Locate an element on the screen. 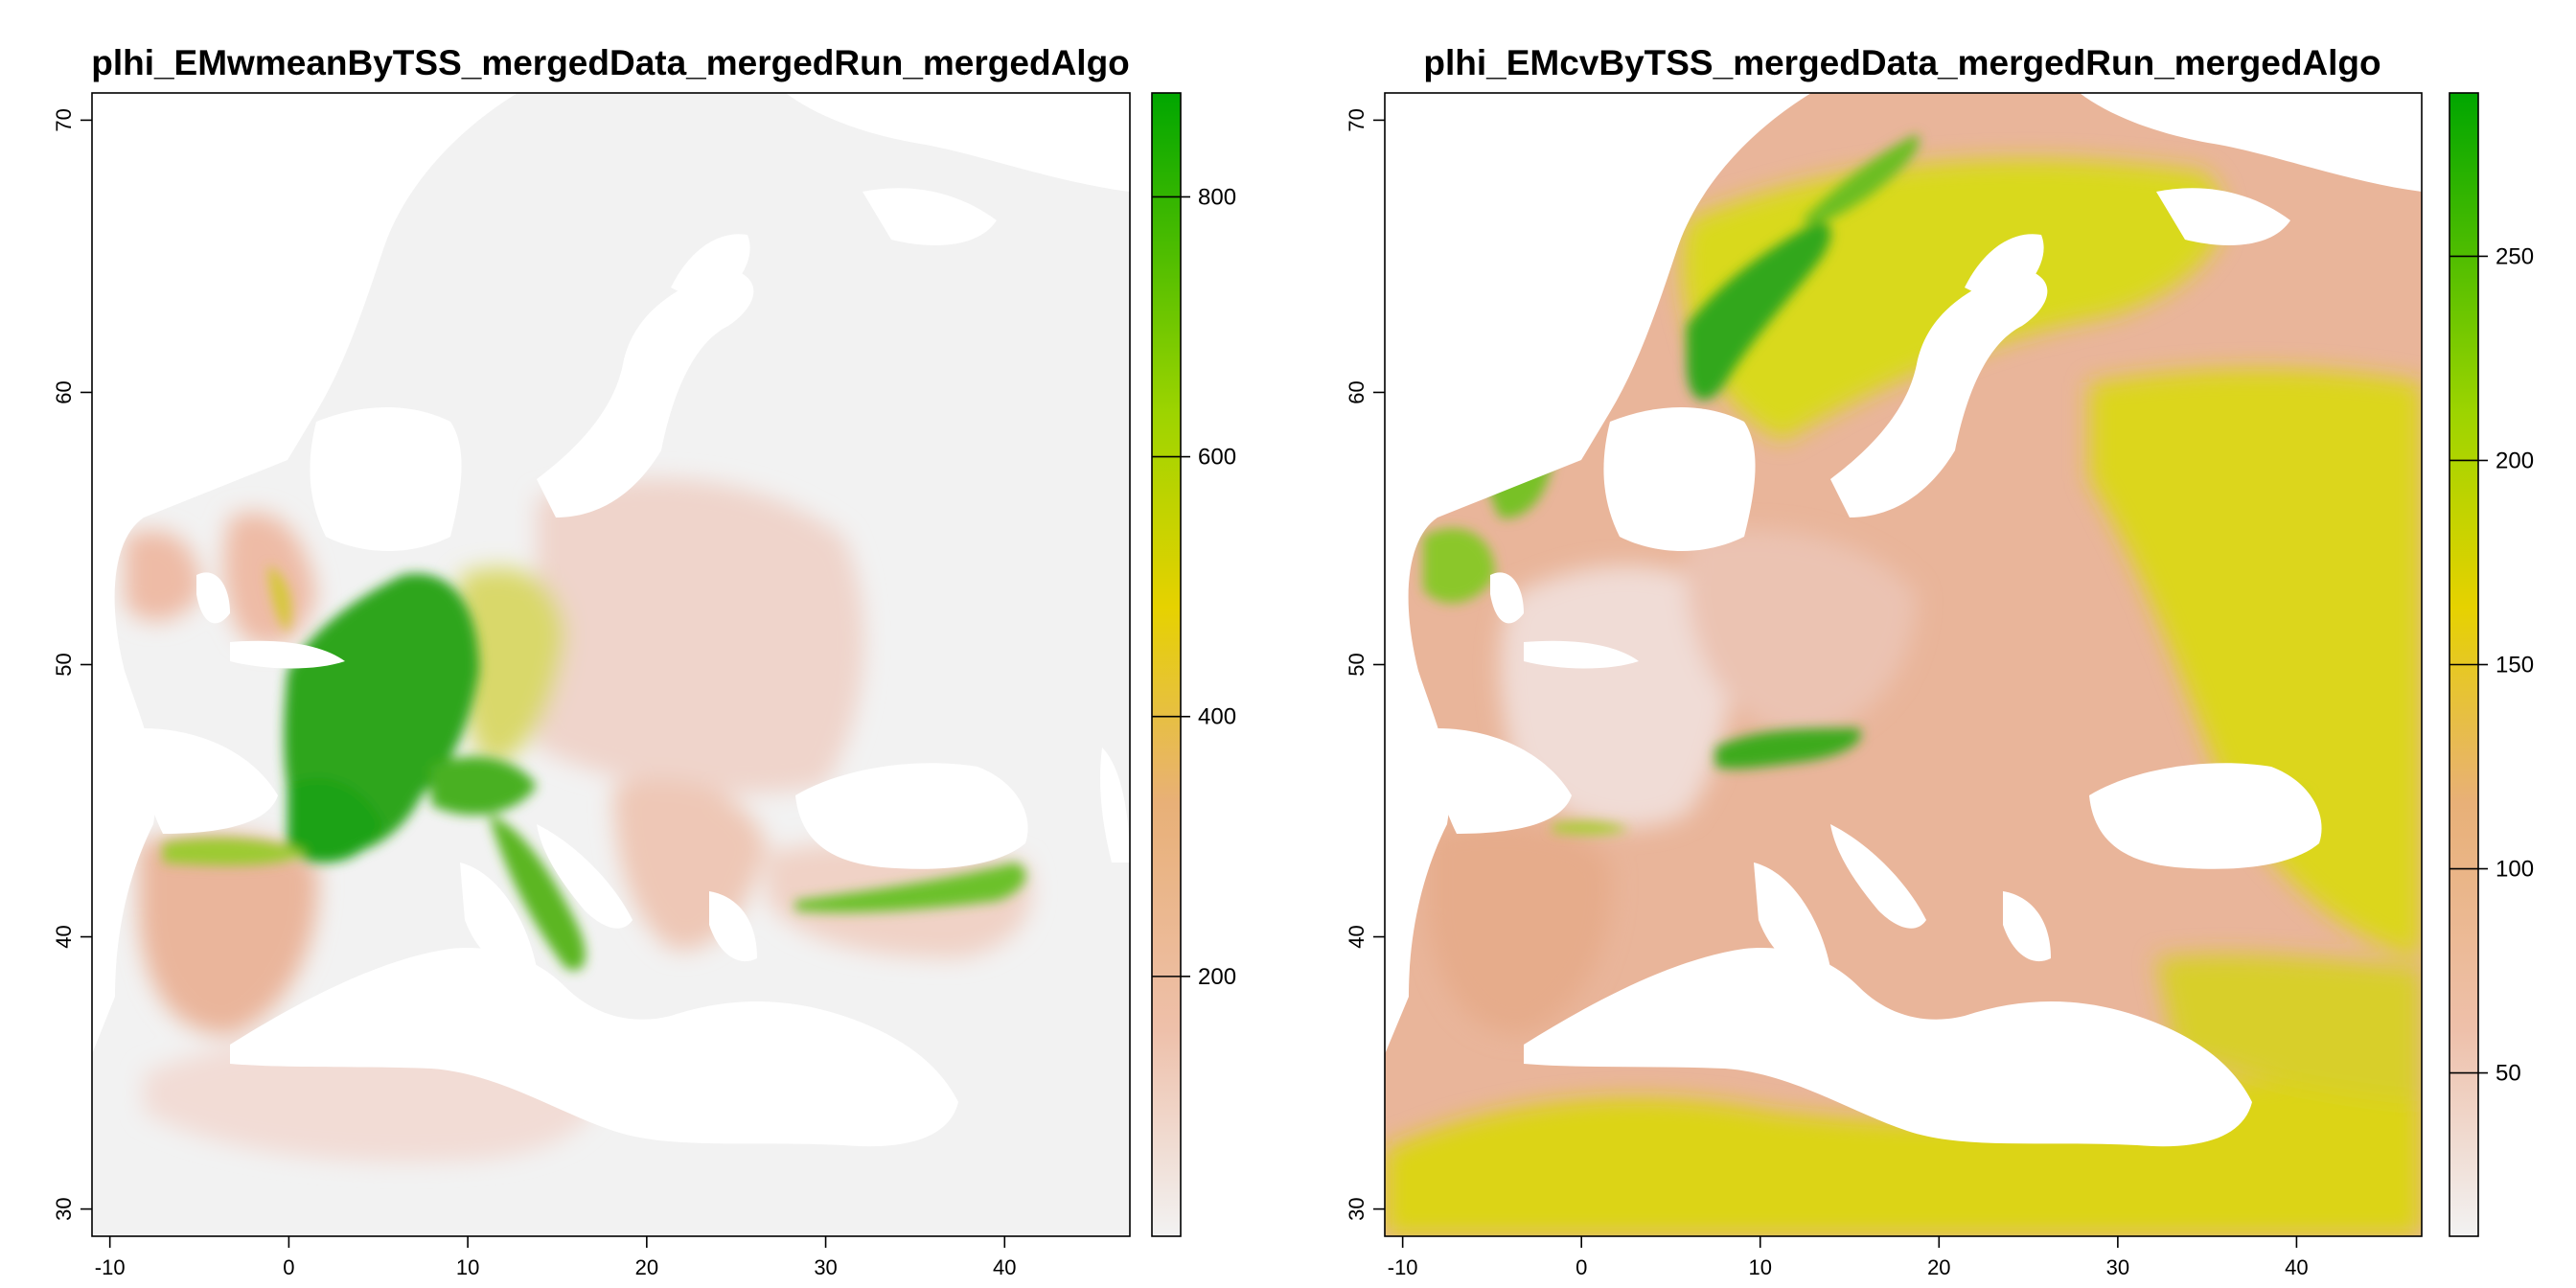 This screenshot has height=1288, width=2576. colorbar-tick-label-left: 200 is located at coordinates (1217, 977).